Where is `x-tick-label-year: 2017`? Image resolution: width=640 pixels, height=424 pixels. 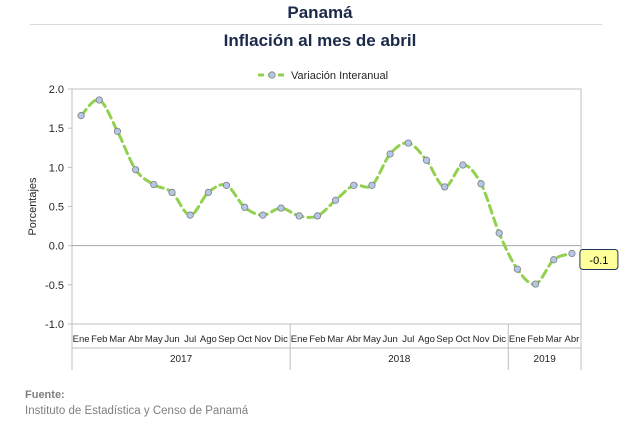 x-tick-label-year: 2017 is located at coordinates (181, 359).